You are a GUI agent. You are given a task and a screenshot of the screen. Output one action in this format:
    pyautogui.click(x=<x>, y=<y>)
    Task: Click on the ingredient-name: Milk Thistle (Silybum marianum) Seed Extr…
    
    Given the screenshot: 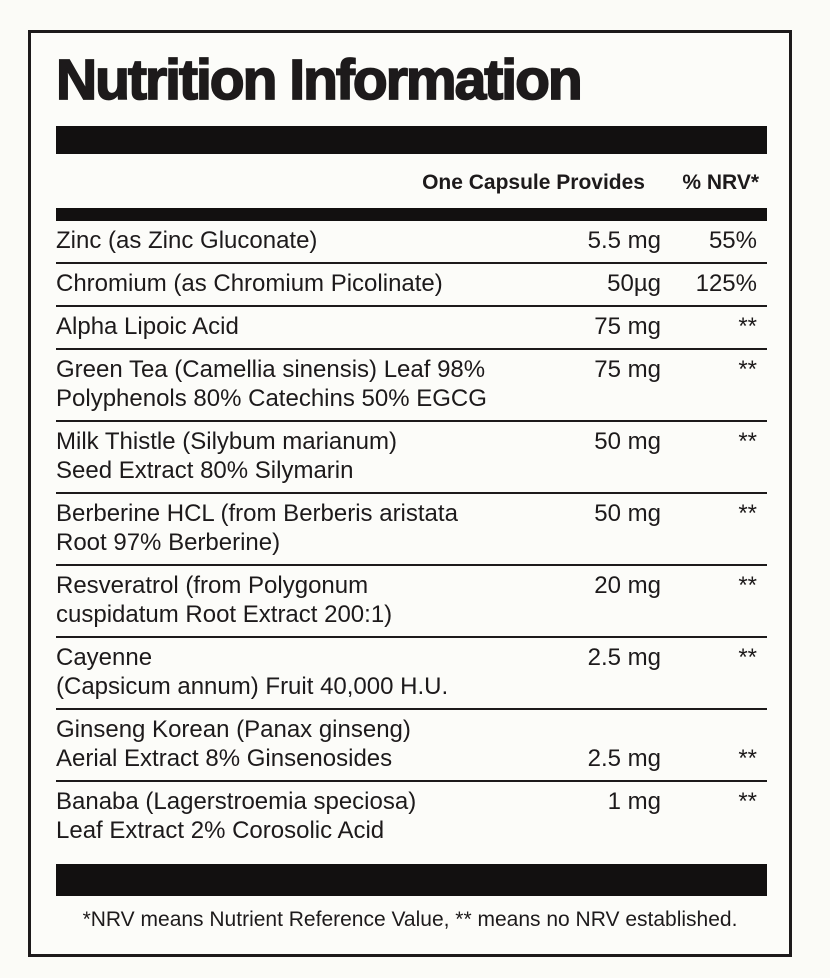 What is the action you would take?
    pyautogui.click(x=226, y=456)
    